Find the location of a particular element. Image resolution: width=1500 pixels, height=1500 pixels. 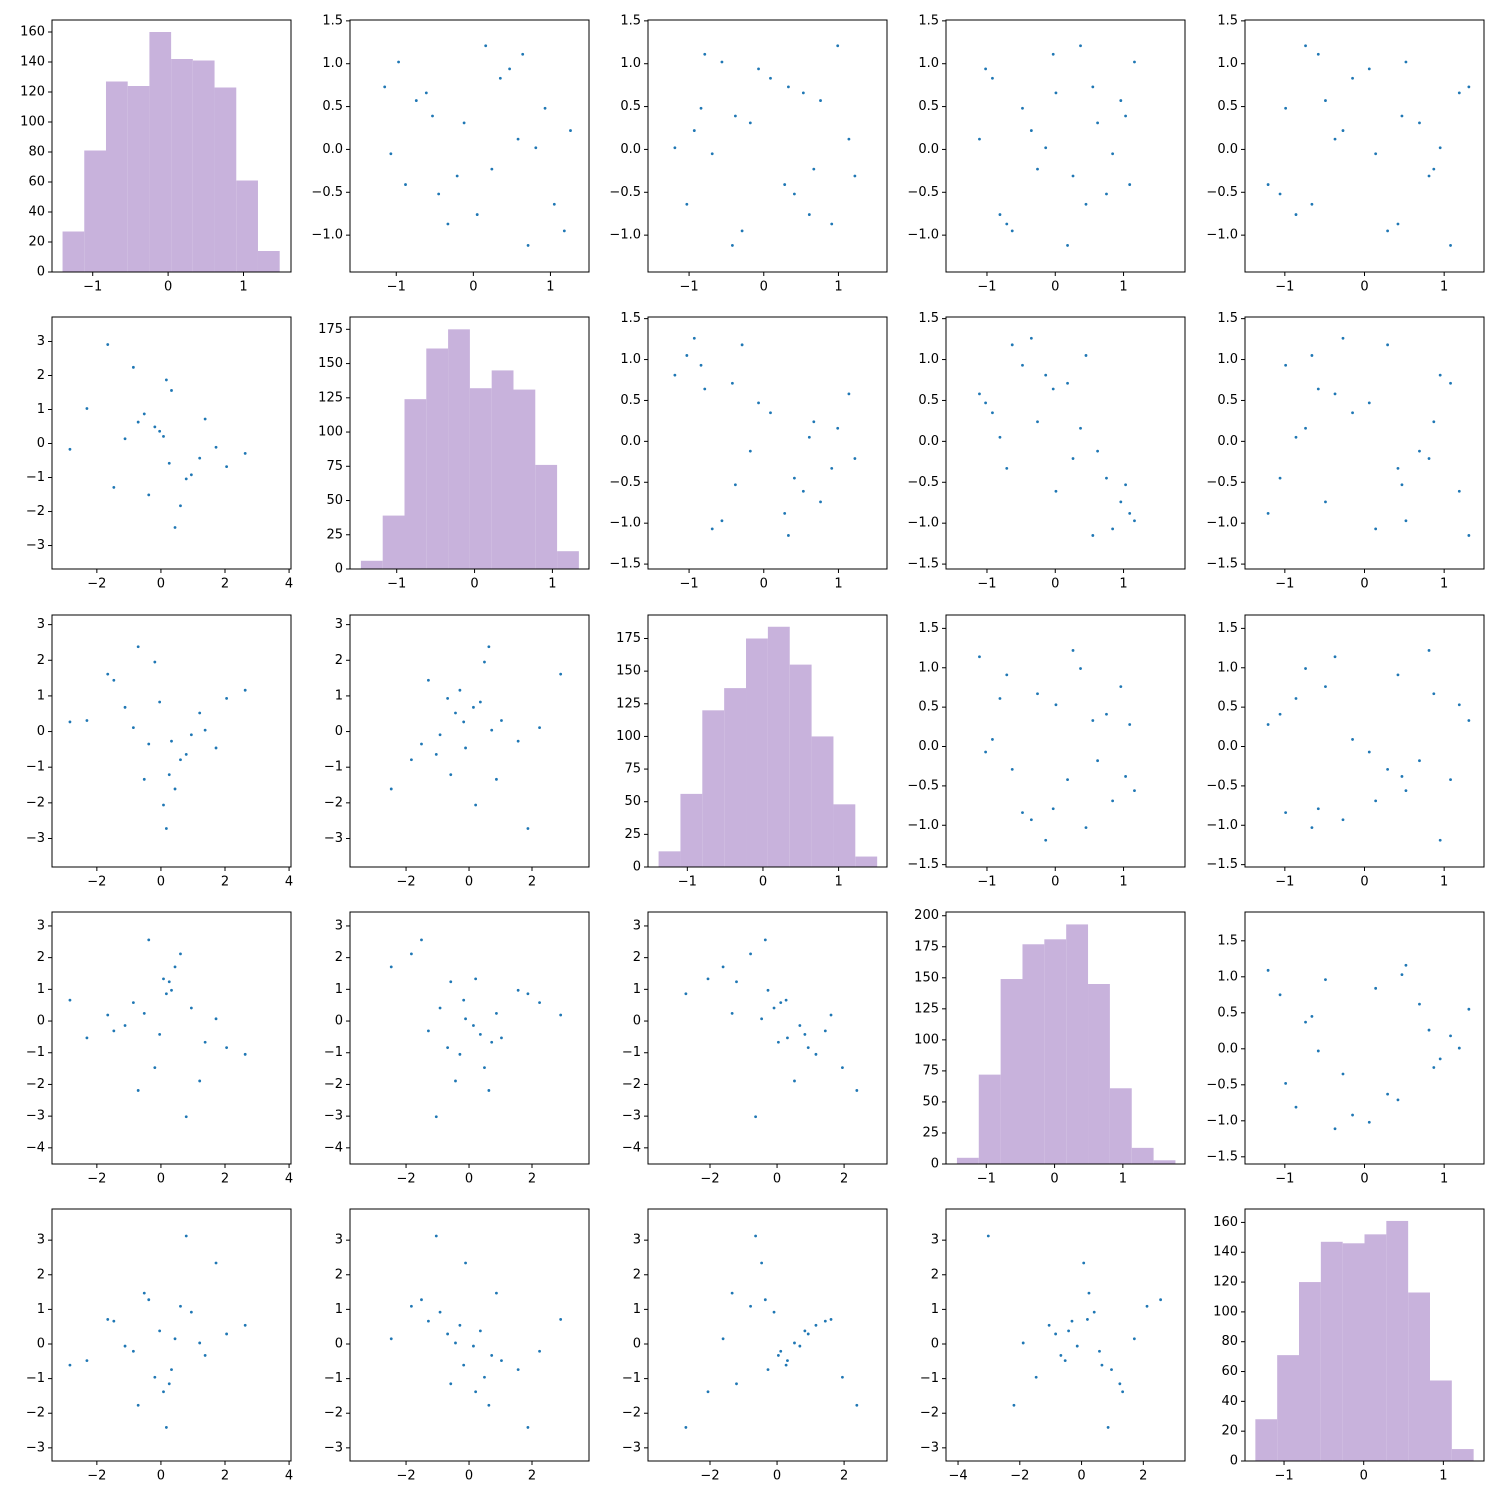

y-tick-label: −1 is located at coordinates (35, 767).